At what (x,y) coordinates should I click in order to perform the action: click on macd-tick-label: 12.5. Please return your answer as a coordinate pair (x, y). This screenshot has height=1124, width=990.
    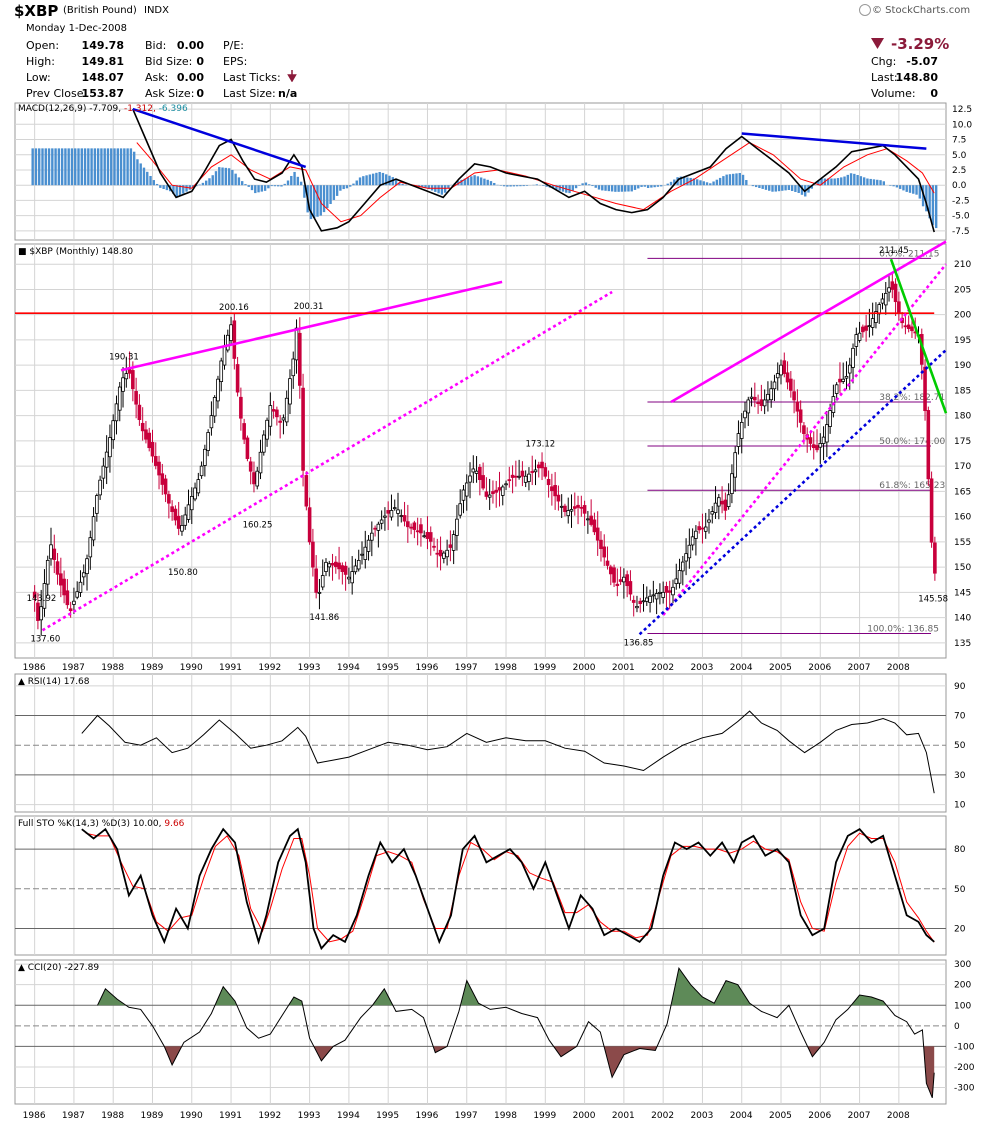
    Looking at the image, I should click on (962, 110).